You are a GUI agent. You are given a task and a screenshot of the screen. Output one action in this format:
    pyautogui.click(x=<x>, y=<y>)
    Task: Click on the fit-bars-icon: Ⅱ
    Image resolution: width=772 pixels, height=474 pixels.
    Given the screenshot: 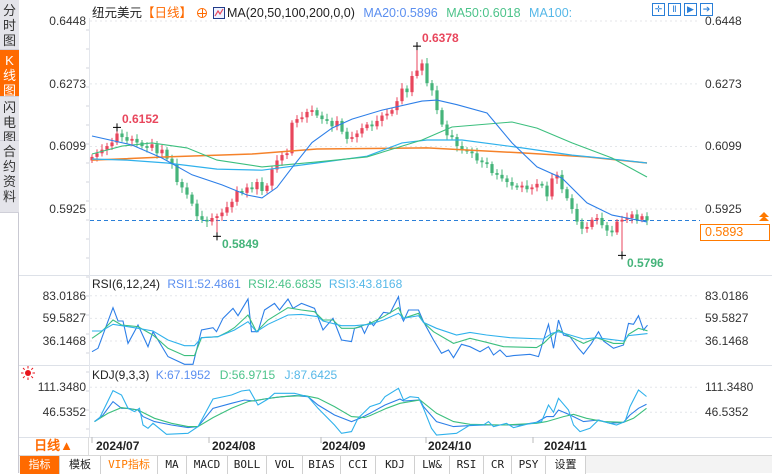 What is the action you would take?
    pyautogui.click(x=674, y=9)
    